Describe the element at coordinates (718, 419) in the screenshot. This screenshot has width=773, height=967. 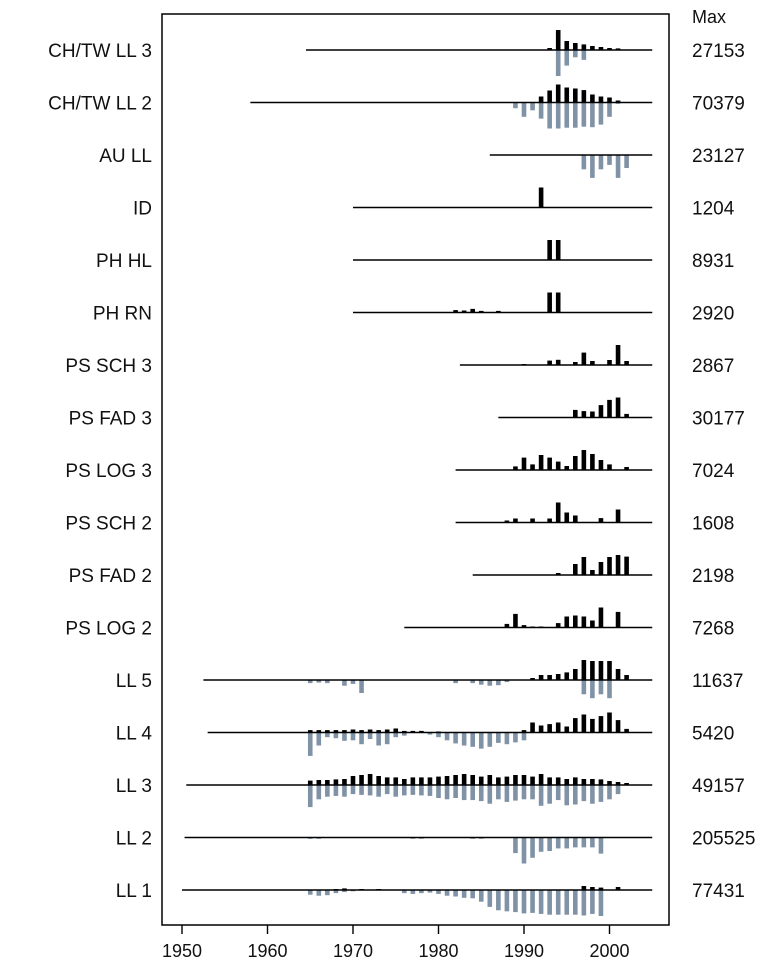
I see `series-max-value: 30177` at that location.